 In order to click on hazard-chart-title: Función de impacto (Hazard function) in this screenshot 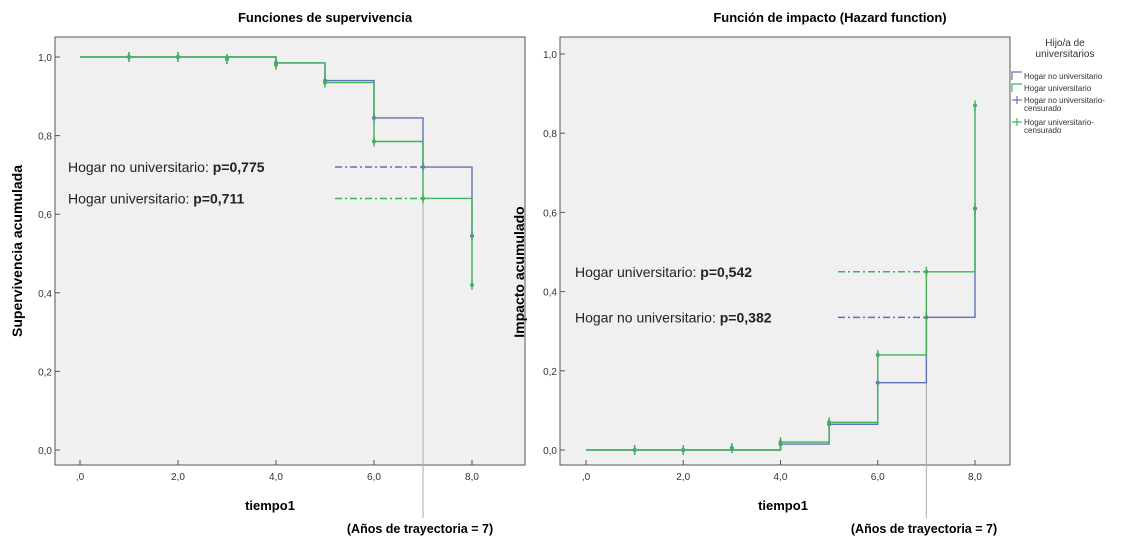, I will do `click(829, 17)`.